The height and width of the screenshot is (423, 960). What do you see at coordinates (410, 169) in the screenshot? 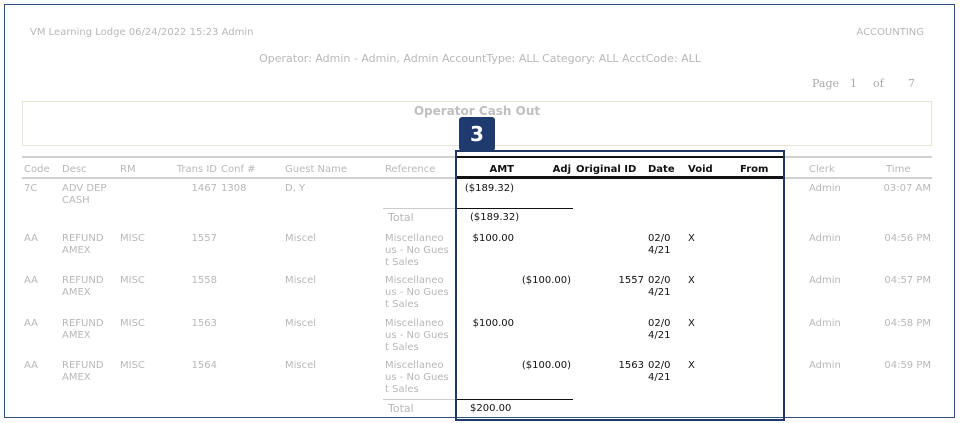
I see `column-header: Reference` at bounding box center [410, 169].